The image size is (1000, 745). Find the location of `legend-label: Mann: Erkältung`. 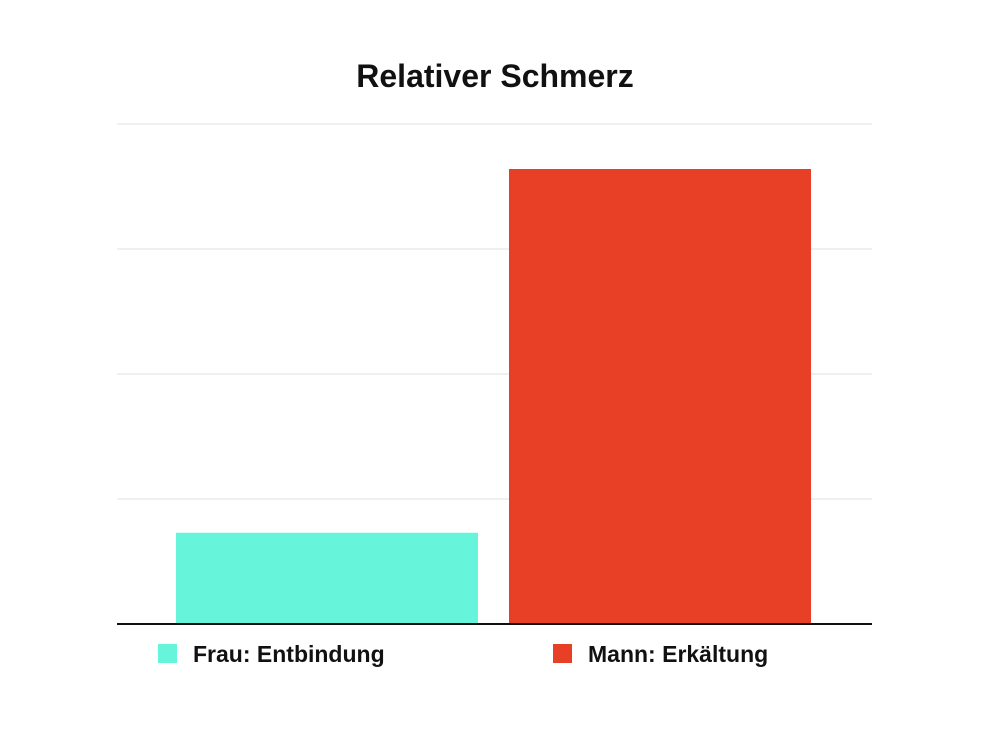

legend-label: Mann: Erkältung is located at coordinates (678, 654).